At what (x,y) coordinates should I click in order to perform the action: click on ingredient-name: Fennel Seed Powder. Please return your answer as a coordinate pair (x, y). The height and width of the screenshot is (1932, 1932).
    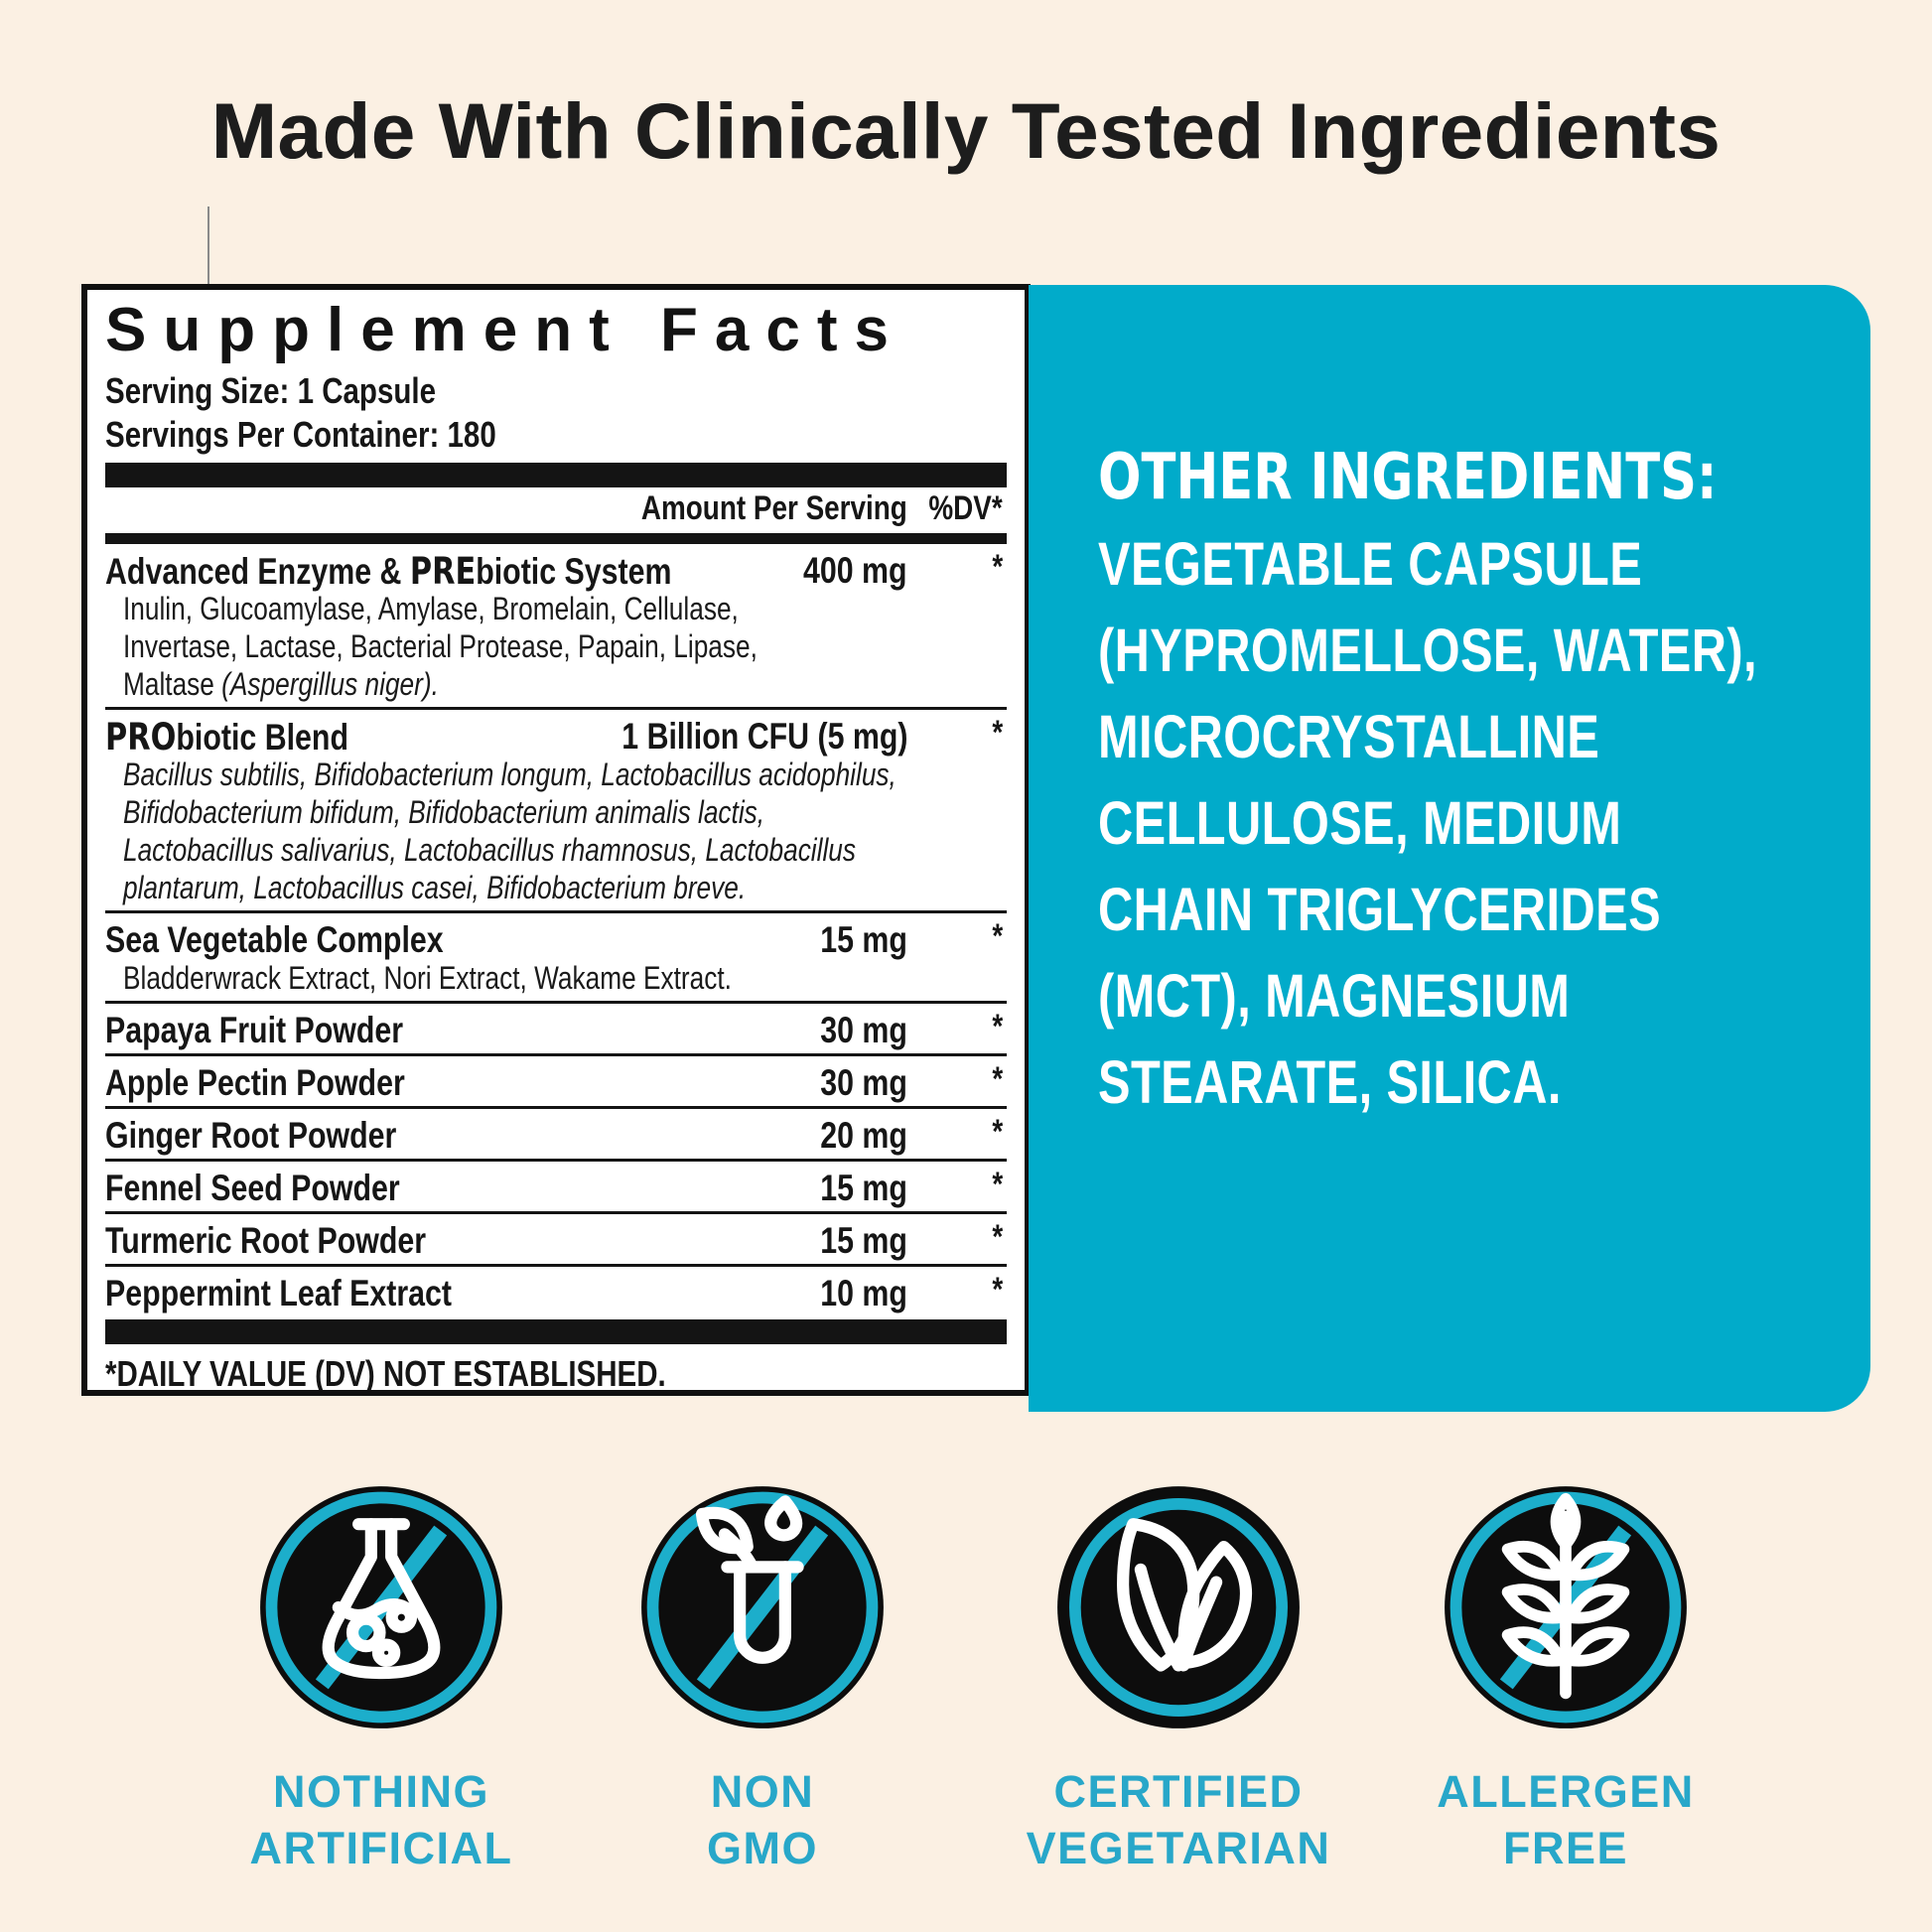
    Looking at the image, I should click on (252, 1188).